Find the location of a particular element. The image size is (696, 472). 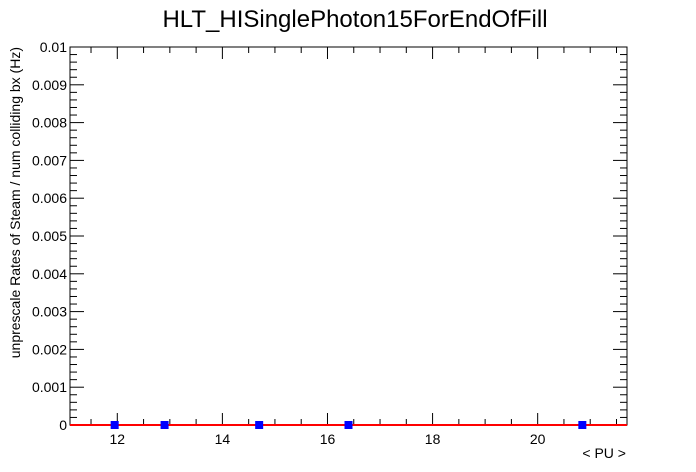

x-tick-label: 18 is located at coordinates (433, 439).